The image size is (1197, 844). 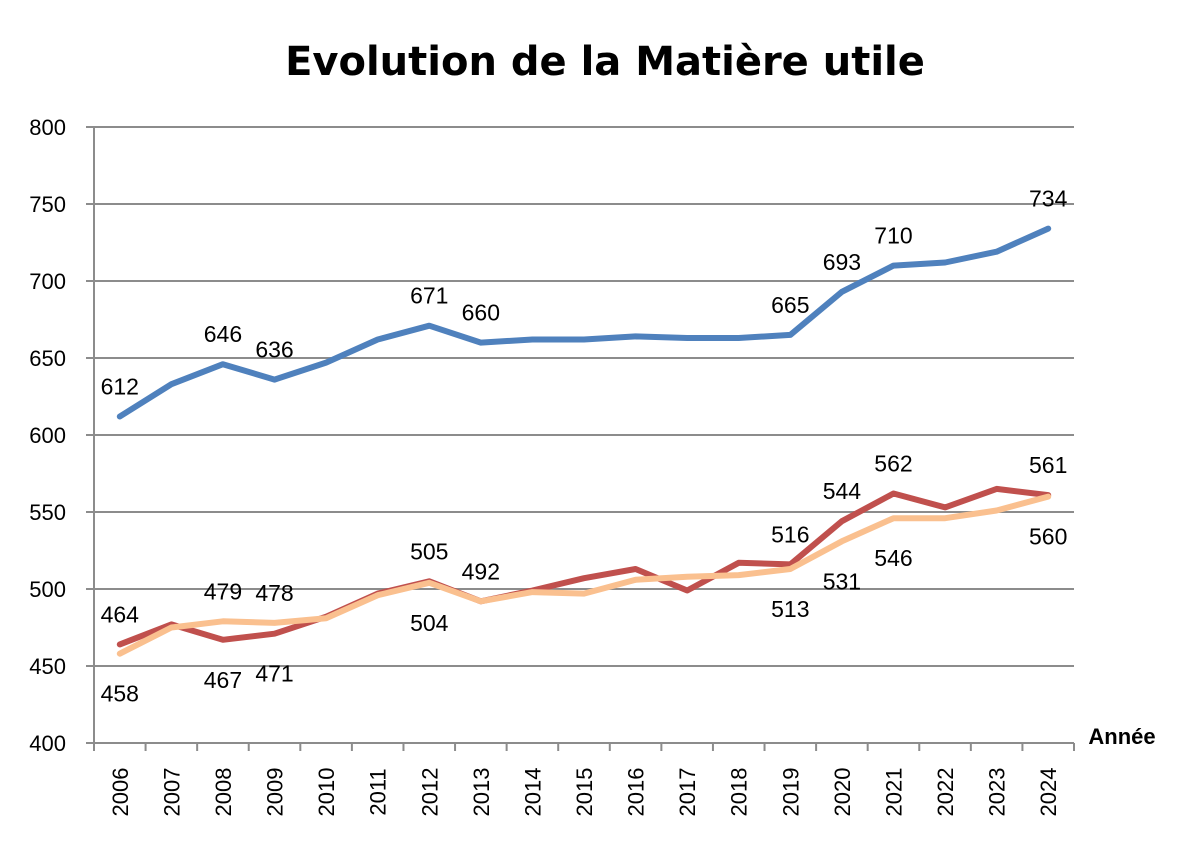 What do you see at coordinates (429, 623) in the screenshot?
I see `data-label: 504` at bounding box center [429, 623].